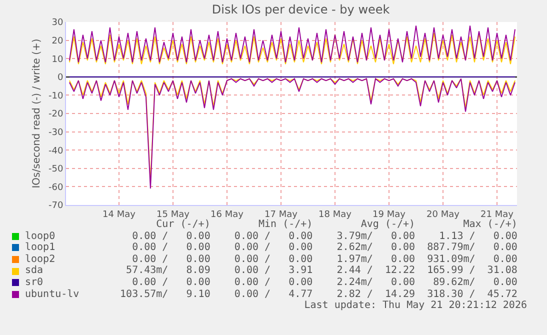 The image size is (547, 335). Describe the element at coordinates (325, 259) in the screenshot. I see `text: 0.00 / 0.00 0.00 / 0.00 1.97m/ 0.00 931.09m/ 0.00` at that location.